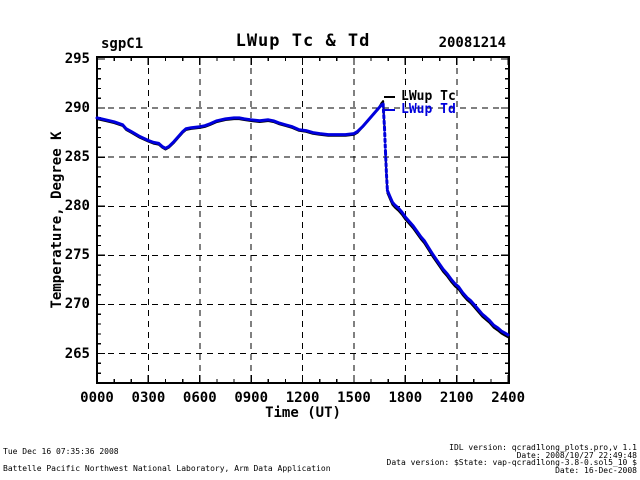 The image size is (640, 480). Describe the element at coordinates (576, 455) in the screenshot. I see `idl-date-line: Date: 2008/10/27 22:49:48` at that location.